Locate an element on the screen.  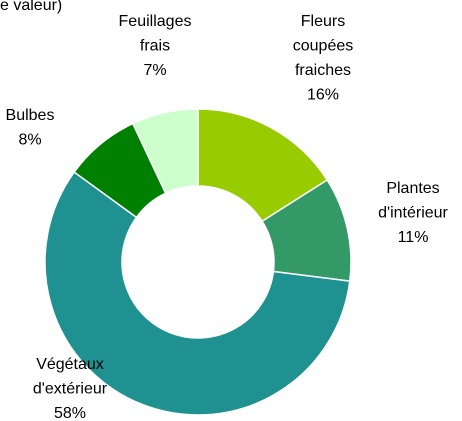
slice-label: Végétaux is located at coordinates (70, 364).